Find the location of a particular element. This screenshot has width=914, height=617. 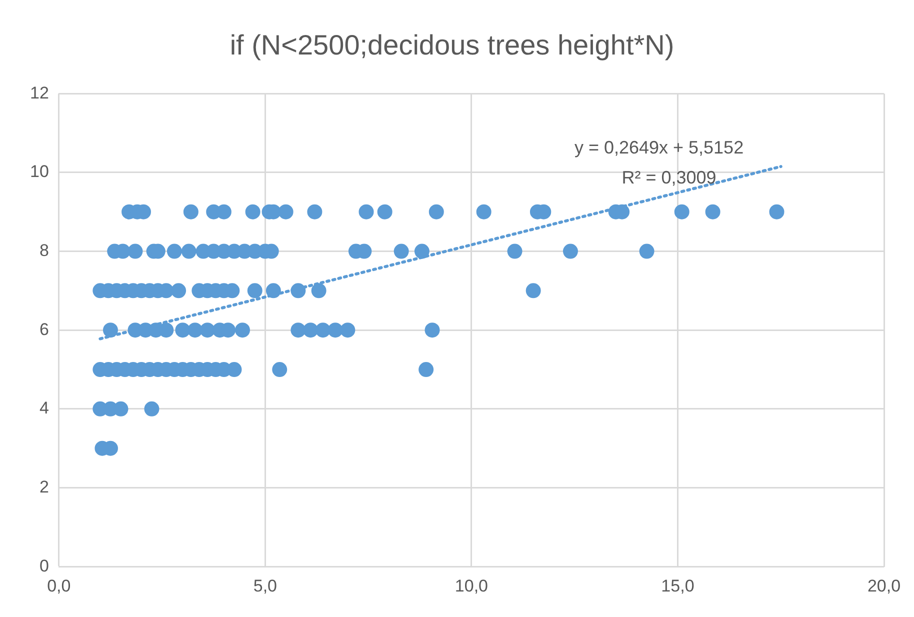

chart-title: if (N<2500;decidous trees height*N) is located at coordinates (452, 45).